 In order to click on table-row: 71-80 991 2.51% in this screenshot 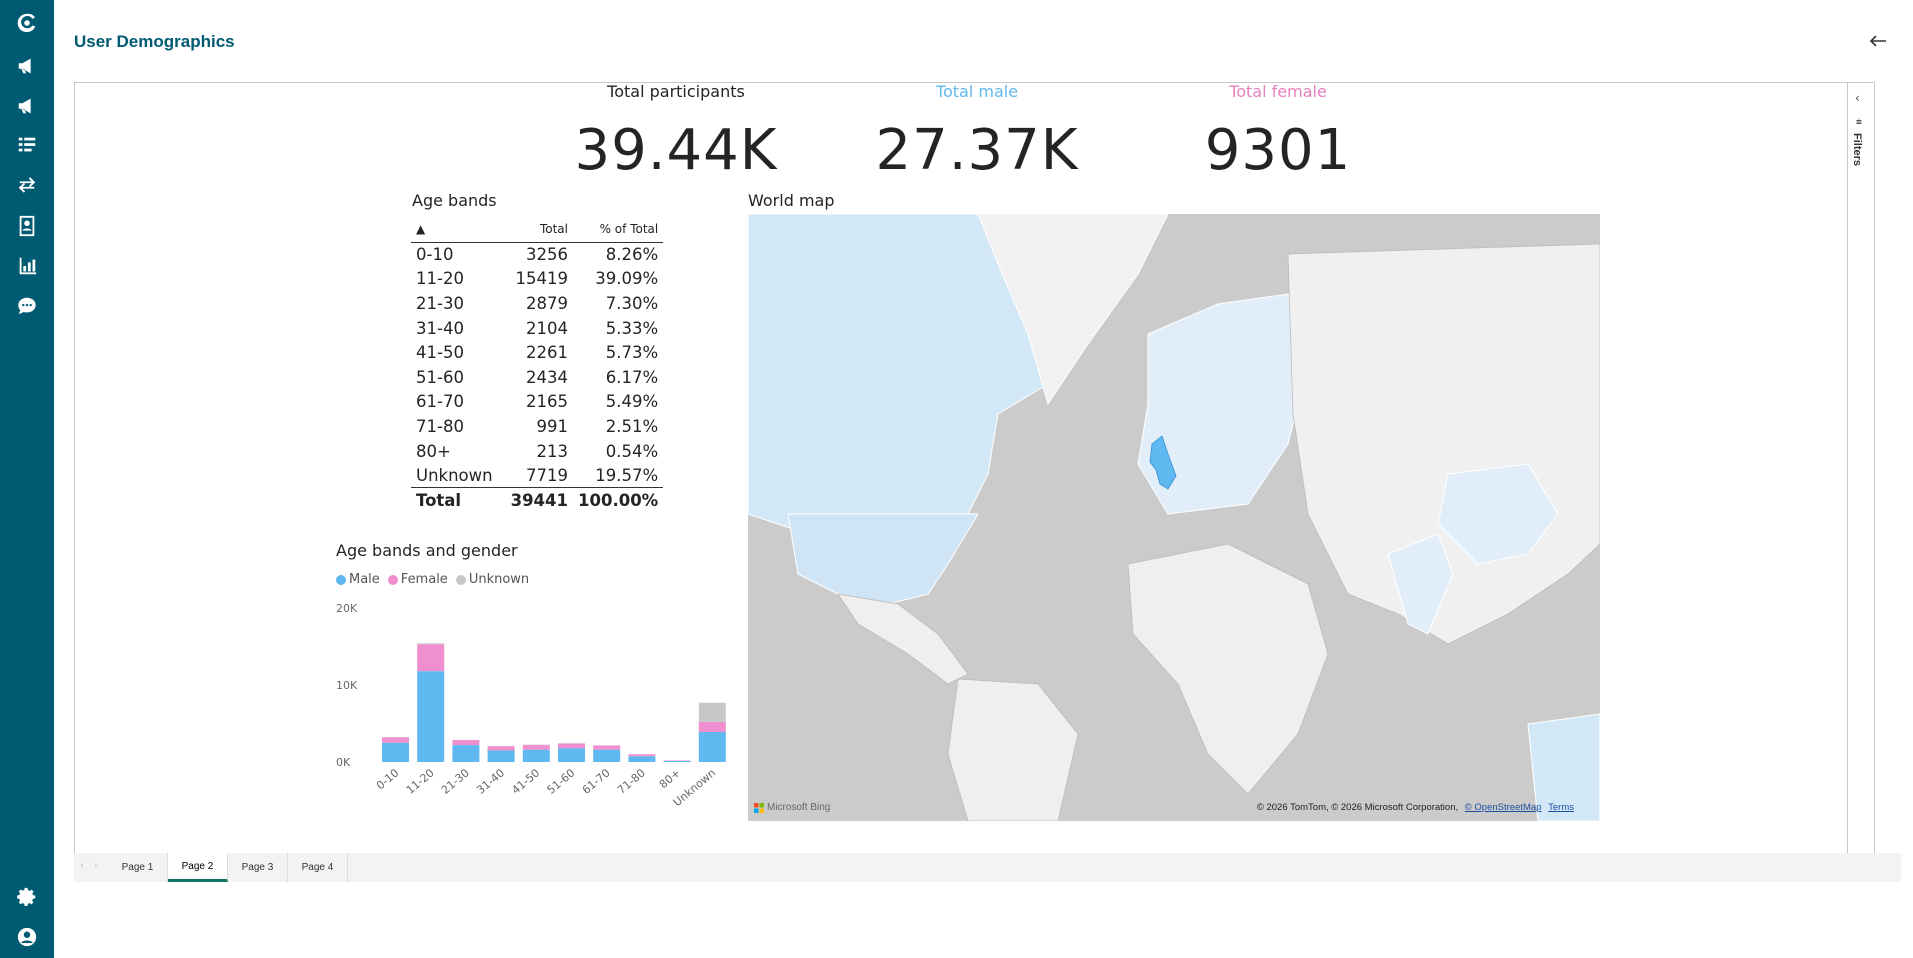, I will do `click(537, 426)`.